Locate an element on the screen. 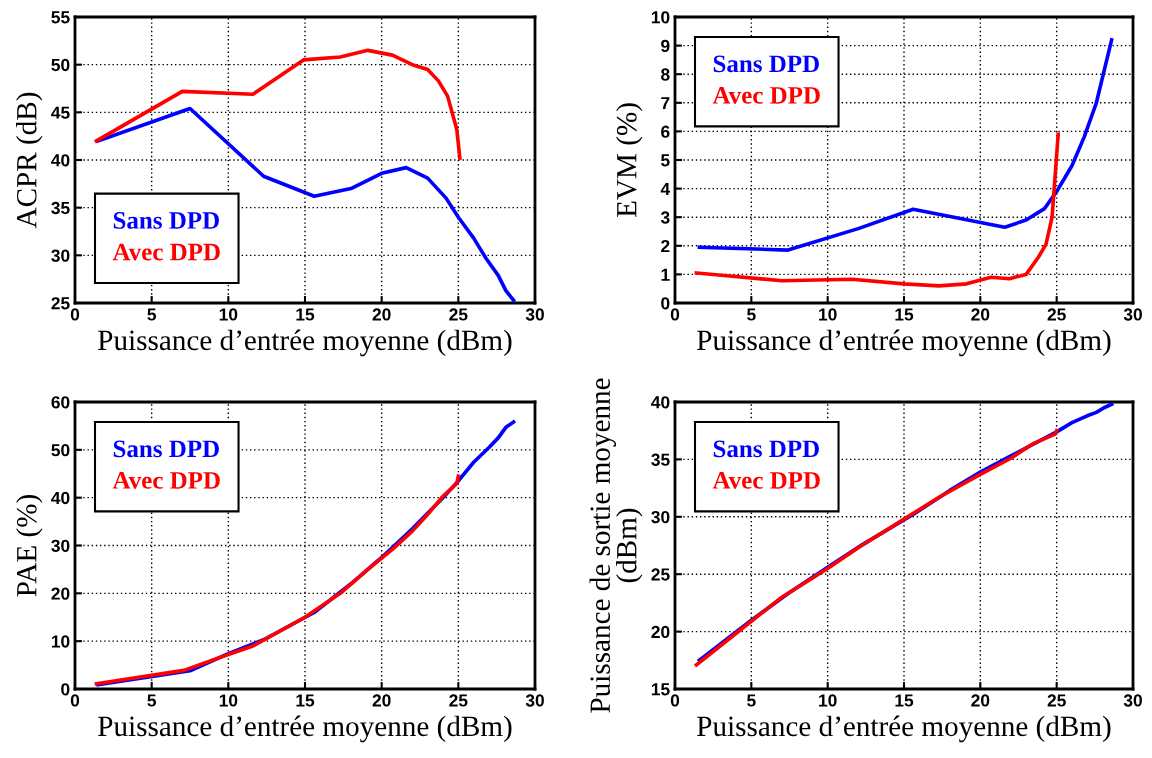 This screenshot has height=758, width=1152. y-tick-label: 2 is located at coordinates (665, 246).